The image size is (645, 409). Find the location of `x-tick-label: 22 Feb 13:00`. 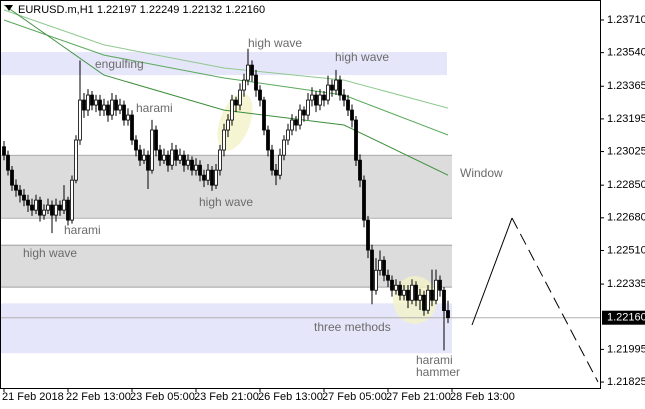

x-tick-label: 22 Feb 13:00 is located at coordinates (98, 397).